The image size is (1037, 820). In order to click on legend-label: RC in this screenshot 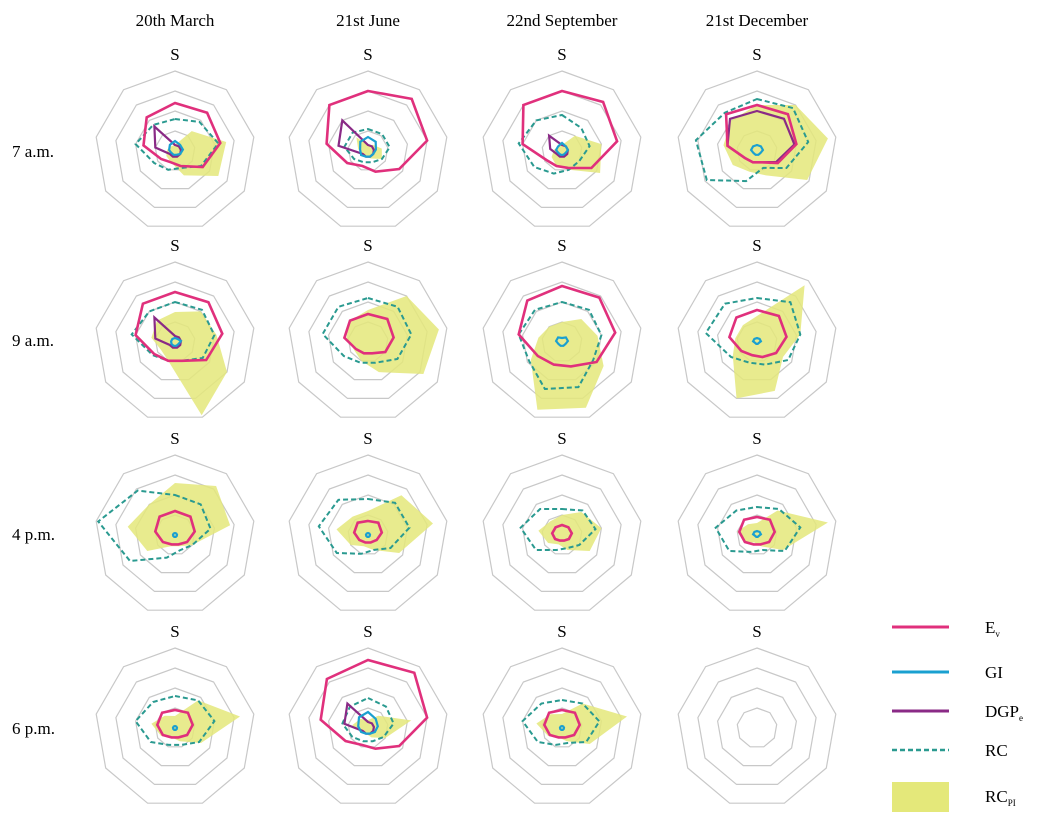, I will do `click(996, 750)`.